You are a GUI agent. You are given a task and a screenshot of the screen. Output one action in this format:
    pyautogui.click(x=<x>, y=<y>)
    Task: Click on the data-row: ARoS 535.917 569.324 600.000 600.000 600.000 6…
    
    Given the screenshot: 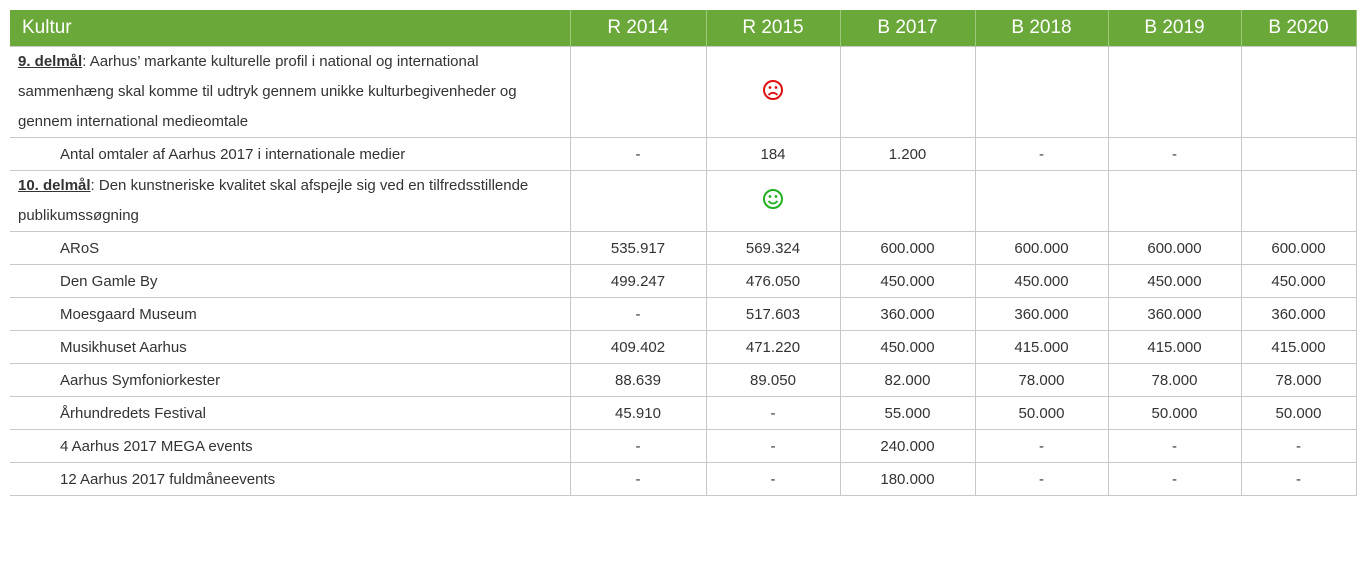 What is the action you would take?
    pyautogui.click(x=683, y=248)
    